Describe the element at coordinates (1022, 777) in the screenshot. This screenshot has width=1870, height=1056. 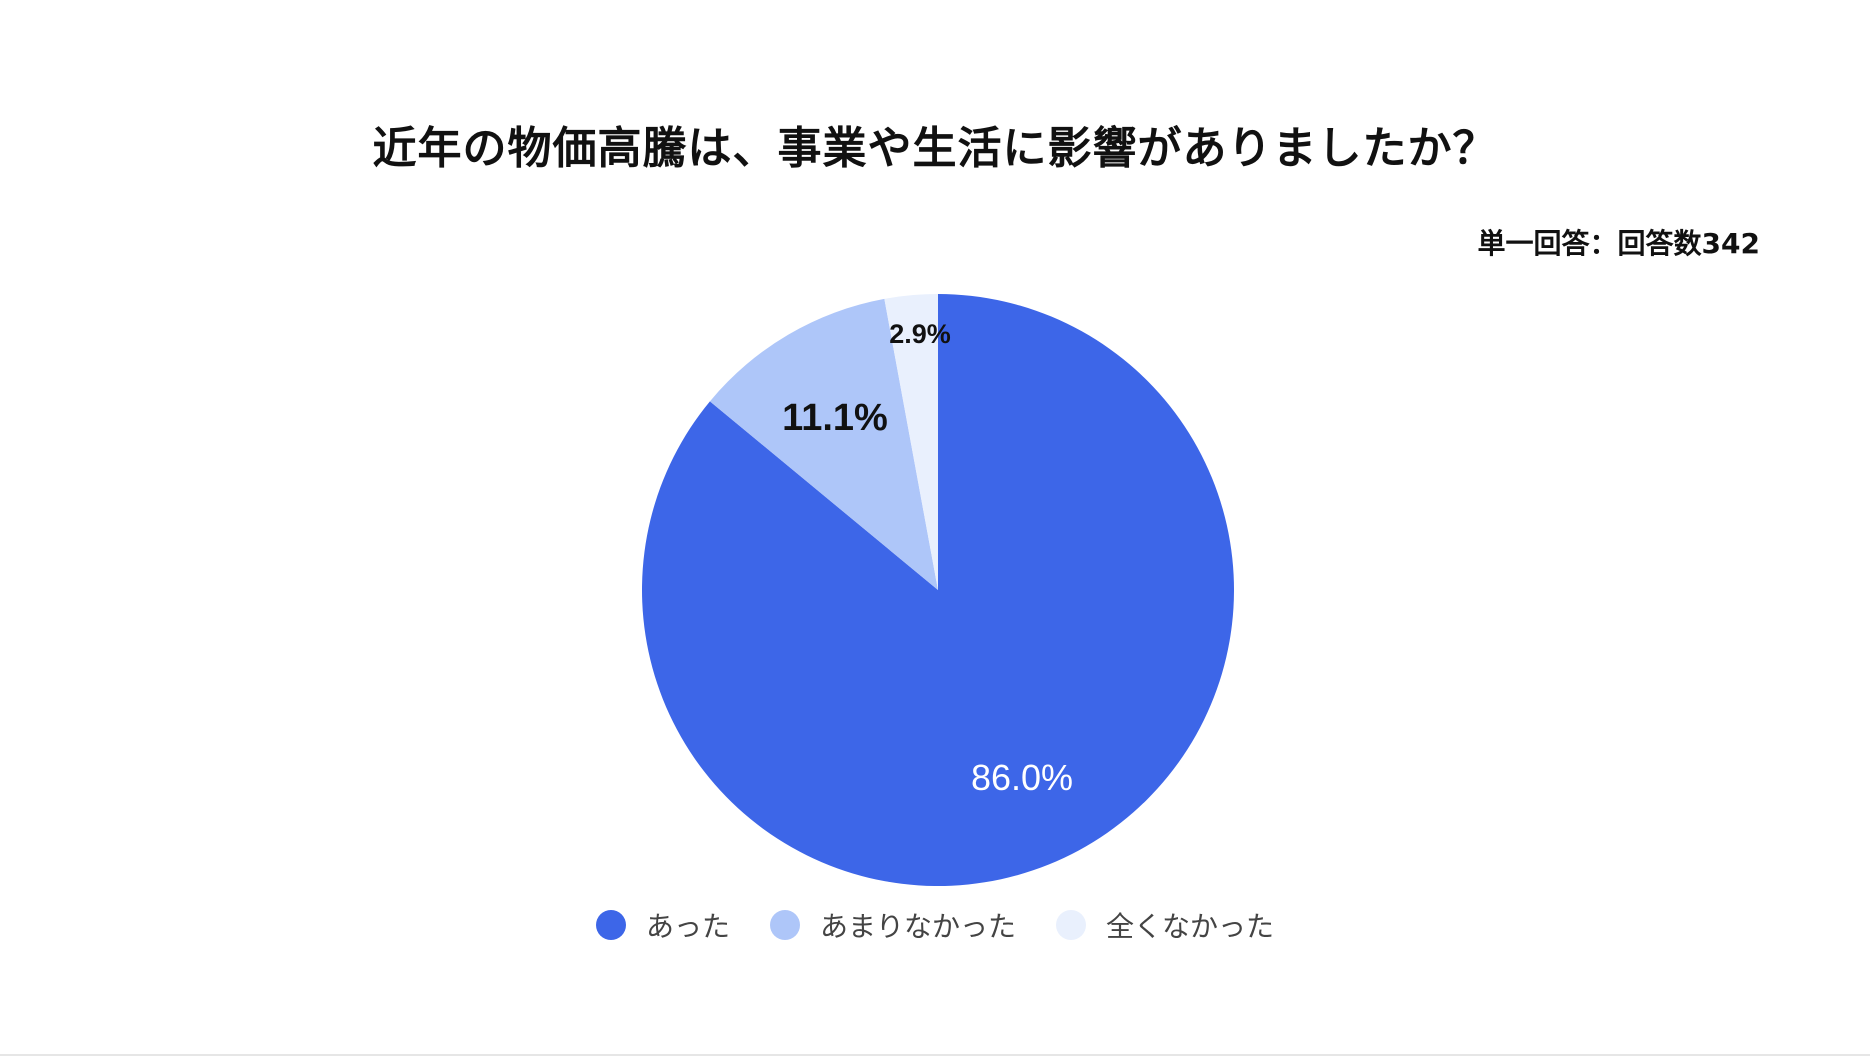
I see `slice-label-atta: 86.0%` at that location.